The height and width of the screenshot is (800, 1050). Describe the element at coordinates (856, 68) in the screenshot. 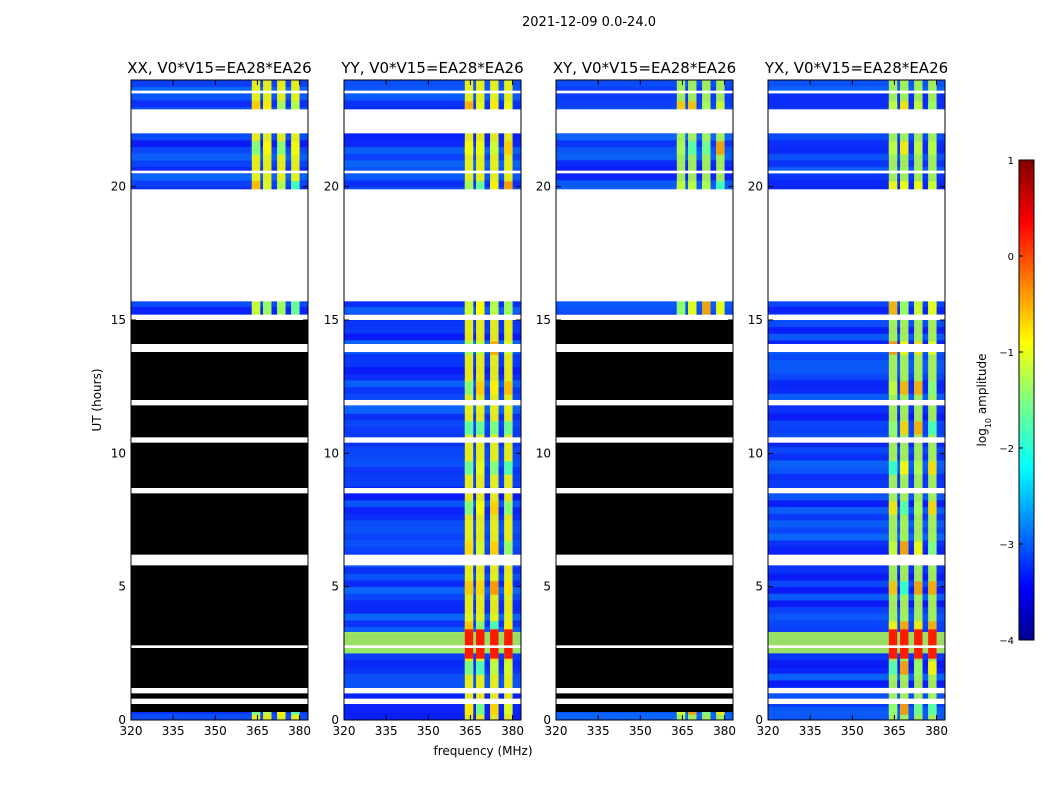

I see `panel-title: YX, V0*V15=EA28*EA26` at that location.